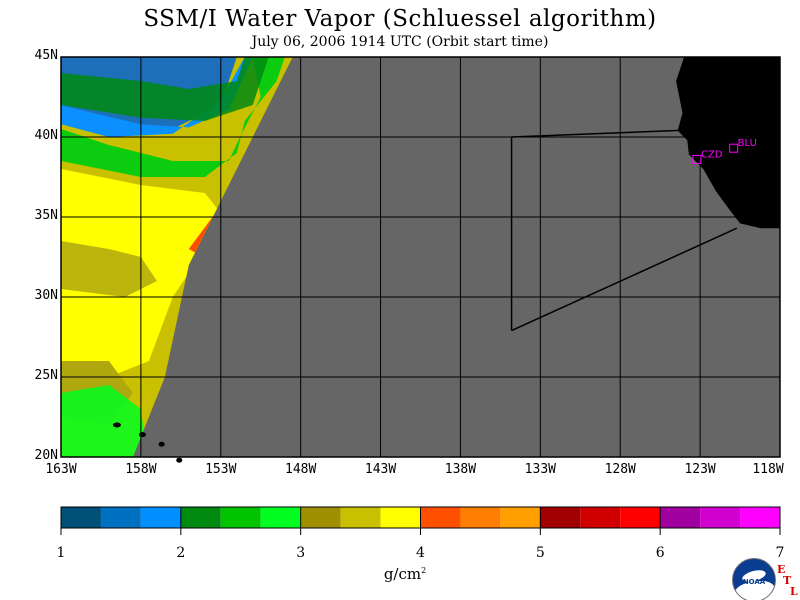  What do you see at coordinates (424, 570) in the screenshot?
I see `unit-superscript: 2` at bounding box center [424, 570].